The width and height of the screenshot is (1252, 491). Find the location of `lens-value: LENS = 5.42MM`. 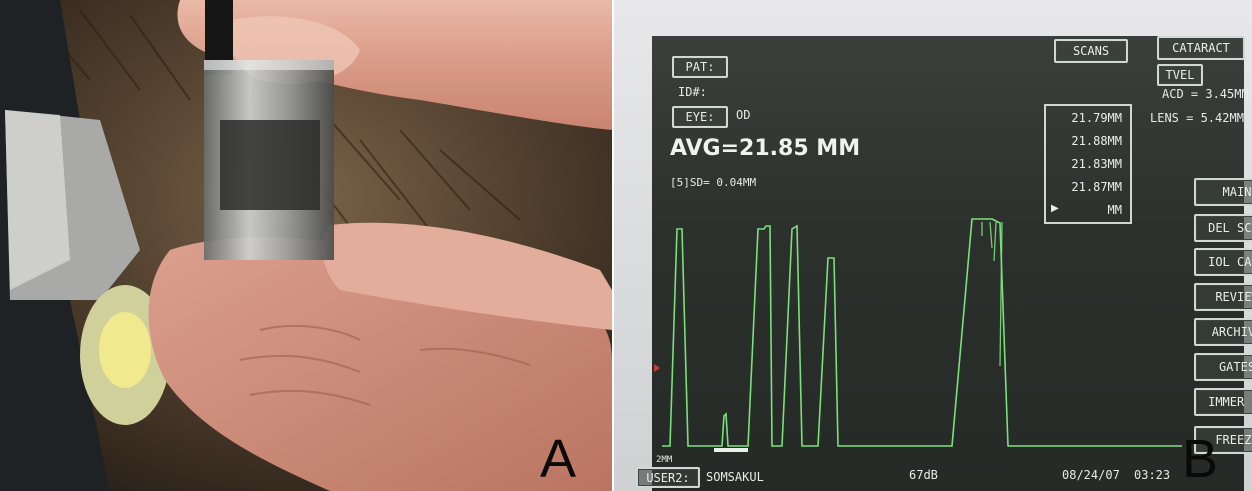

lens-value: LENS = 5.42MM is located at coordinates (1197, 118).